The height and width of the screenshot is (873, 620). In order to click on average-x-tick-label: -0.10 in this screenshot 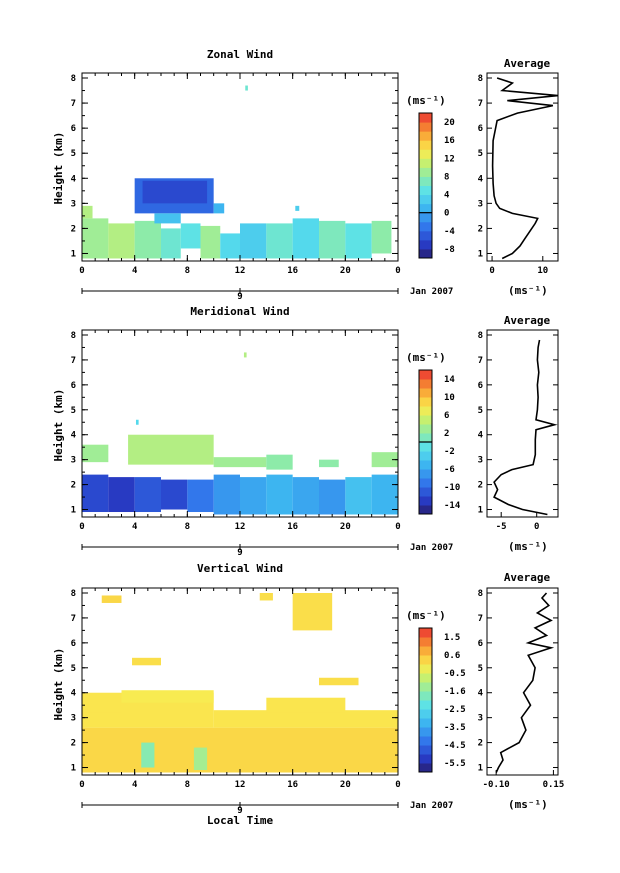, I will do `click(496, 785)`.